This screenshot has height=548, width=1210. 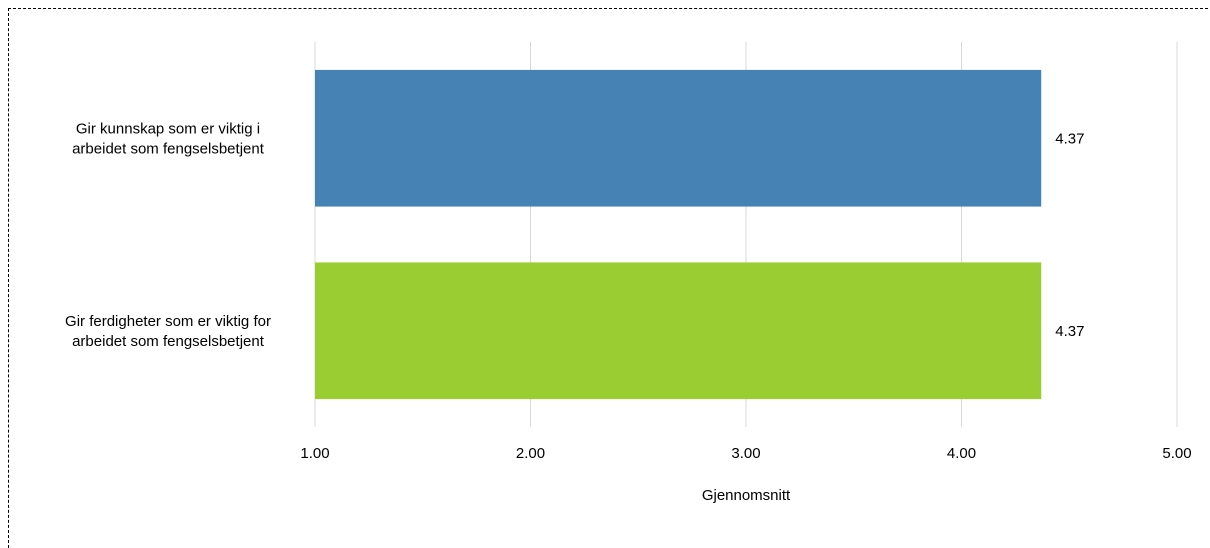 What do you see at coordinates (168, 128) in the screenshot?
I see `category-label: Gir kunnskap som er viktig i` at bounding box center [168, 128].